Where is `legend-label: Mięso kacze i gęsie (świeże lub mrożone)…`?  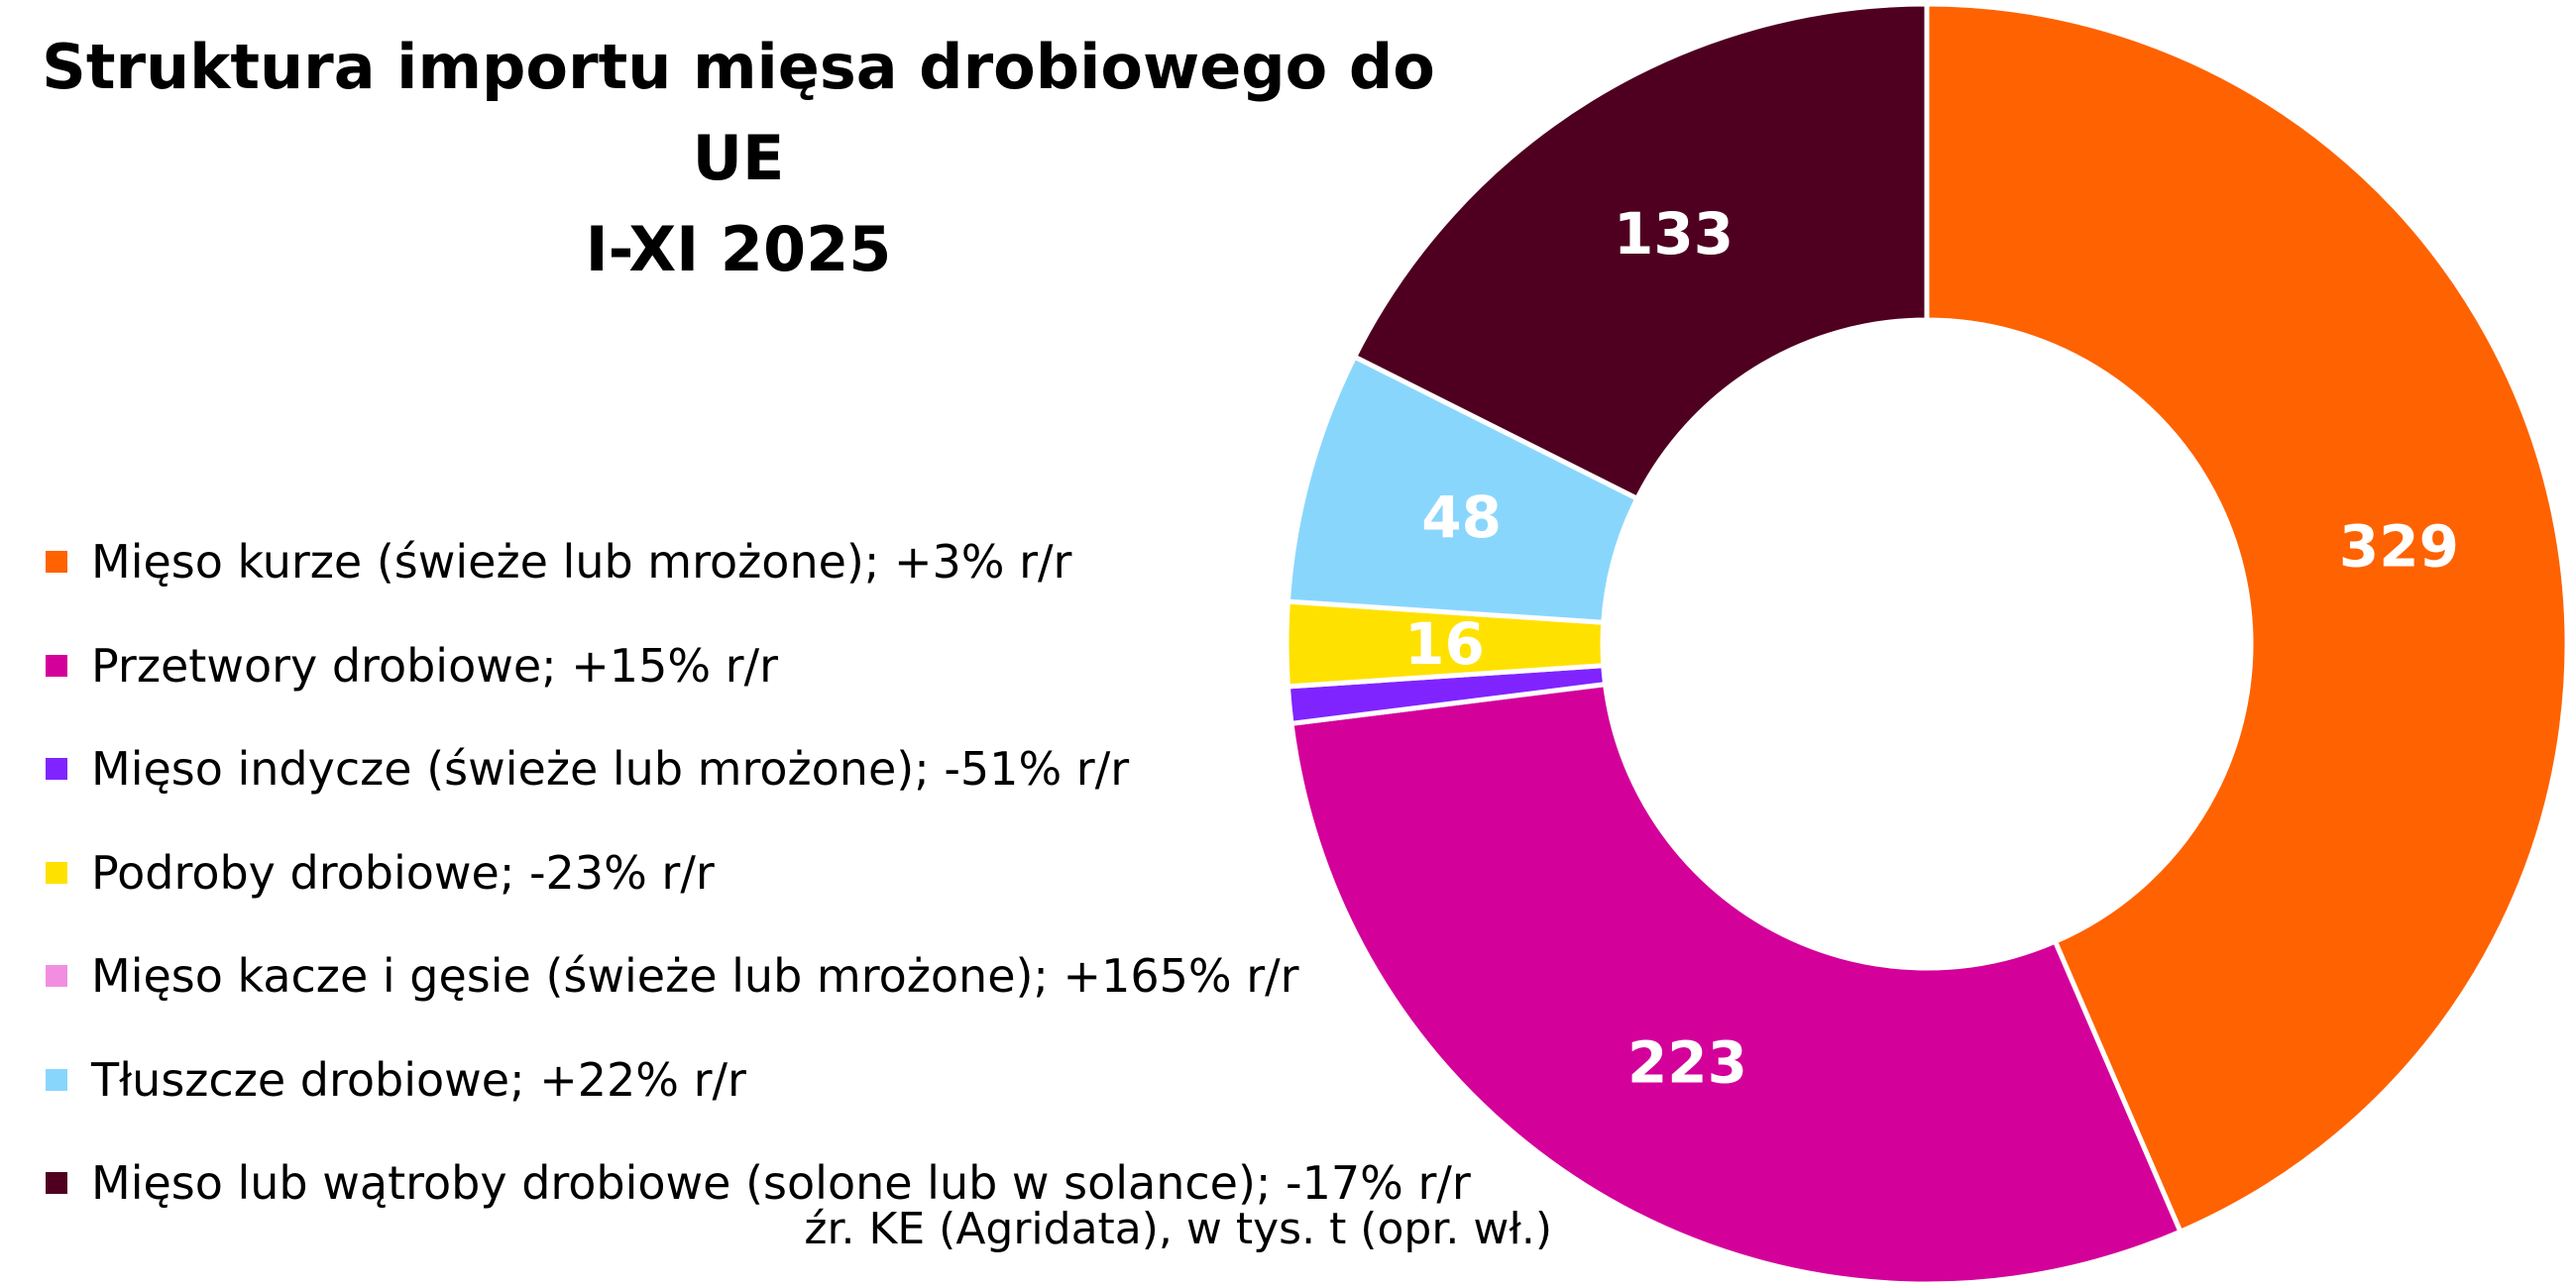 legend-label: Mięso kacze i gęsie (świeże lub mrożone)… is located at coordinates (695, 977).